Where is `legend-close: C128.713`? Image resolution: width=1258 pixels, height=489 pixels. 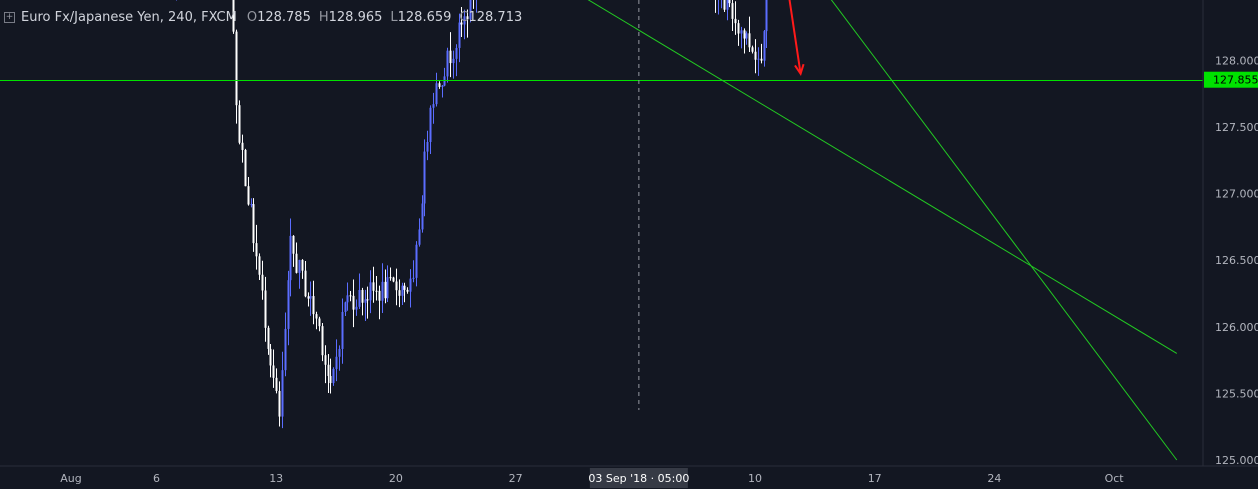 legend-close: C128.713 is located at coordinates (490, 17).